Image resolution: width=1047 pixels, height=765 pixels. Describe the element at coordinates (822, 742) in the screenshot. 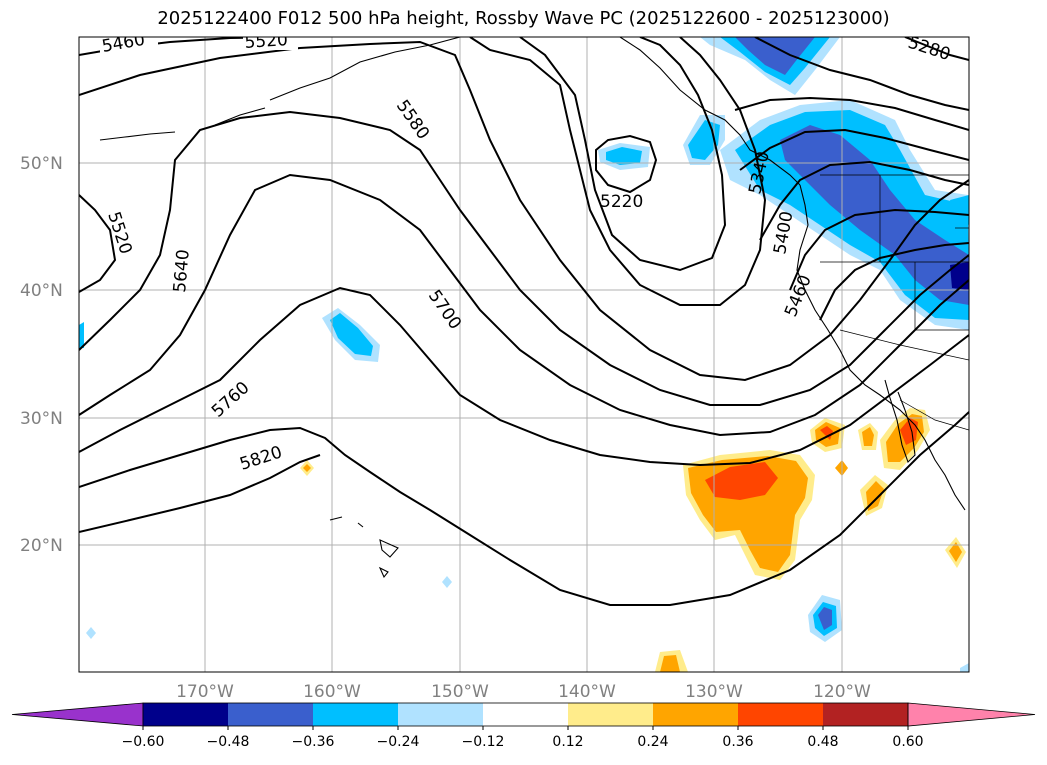

I see `colorbar-tick-label: 0.48` at that location.